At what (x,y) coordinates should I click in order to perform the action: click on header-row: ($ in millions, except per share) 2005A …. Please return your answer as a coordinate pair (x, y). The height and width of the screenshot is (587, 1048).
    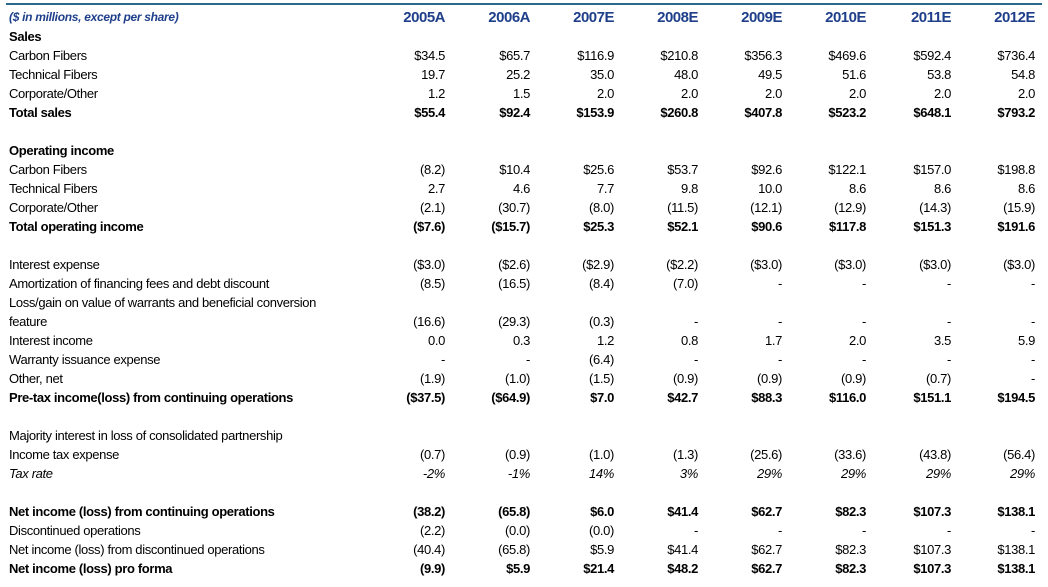
    Looking at the image, I should click on (524, 17).